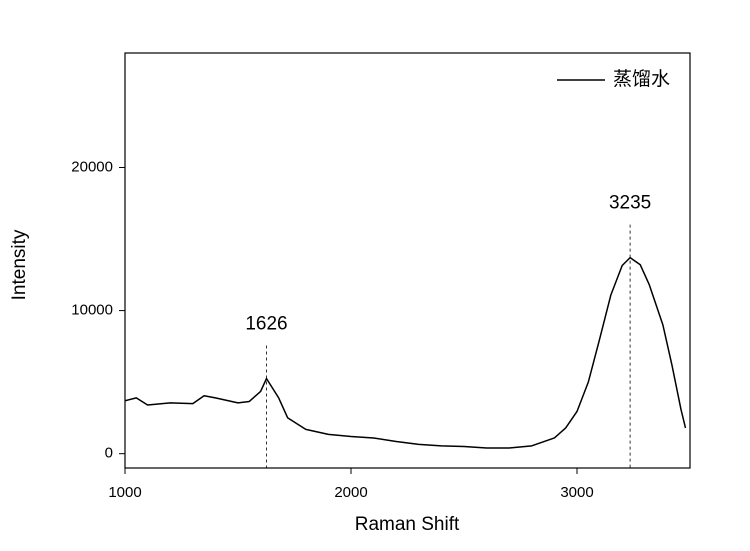 Image resolution: width=750 pixels, height=551 pixels. What do you see at coordinates (641, 79) in the screenshot?
I see `legend-label: 蒸馏水` at bounding box center [641, 79].